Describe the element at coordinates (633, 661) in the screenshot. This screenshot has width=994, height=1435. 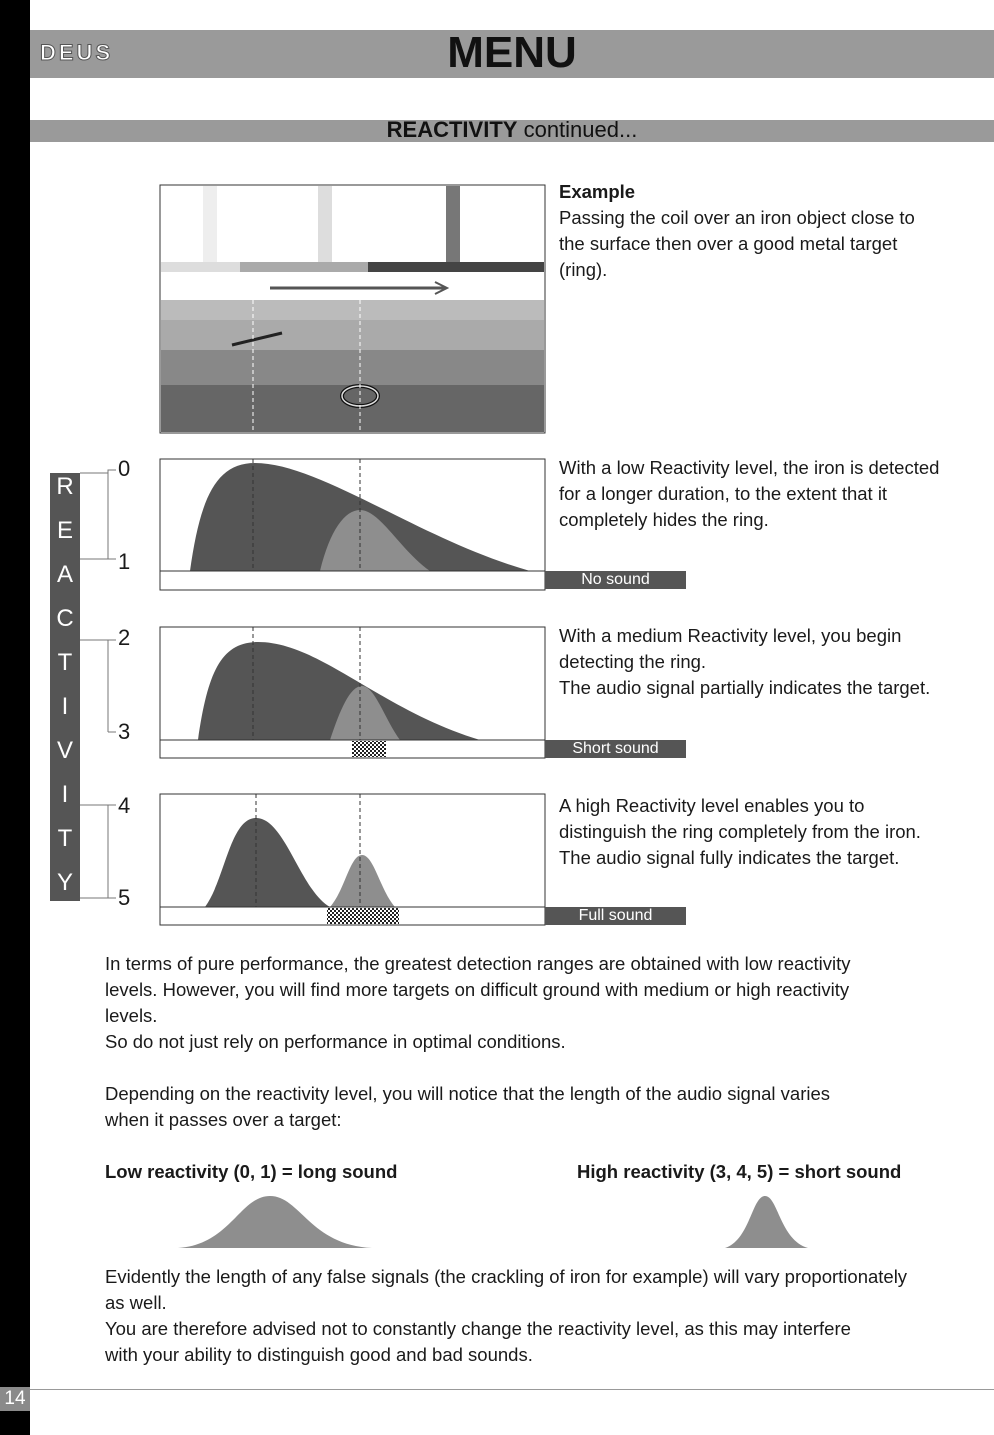
I see `panel-line: detecting the ring.` at that location.